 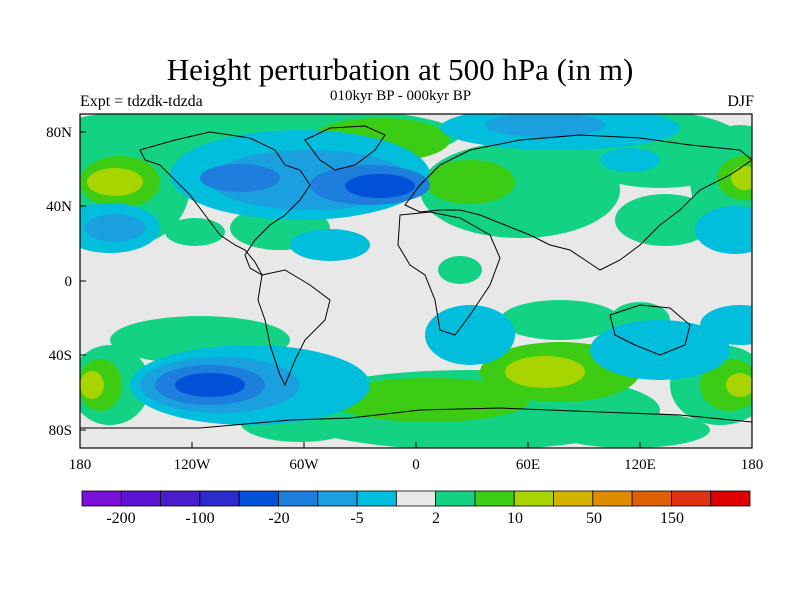 I want to click on y-axis-labels: 80N 40N 0 40S 80S, so click(x=59, y=282).